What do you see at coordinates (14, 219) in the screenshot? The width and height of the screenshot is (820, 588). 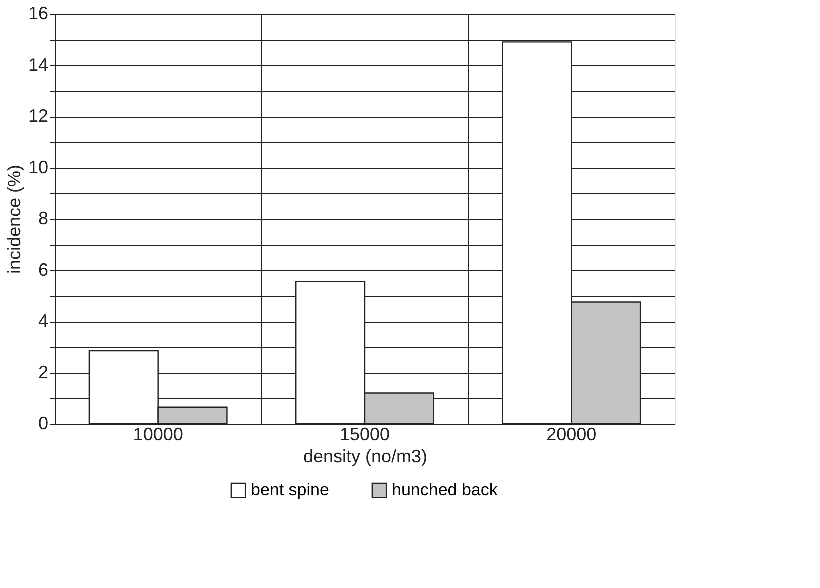 I see `y-axis-title: incidence (%)` at bounding box center [14, 219].